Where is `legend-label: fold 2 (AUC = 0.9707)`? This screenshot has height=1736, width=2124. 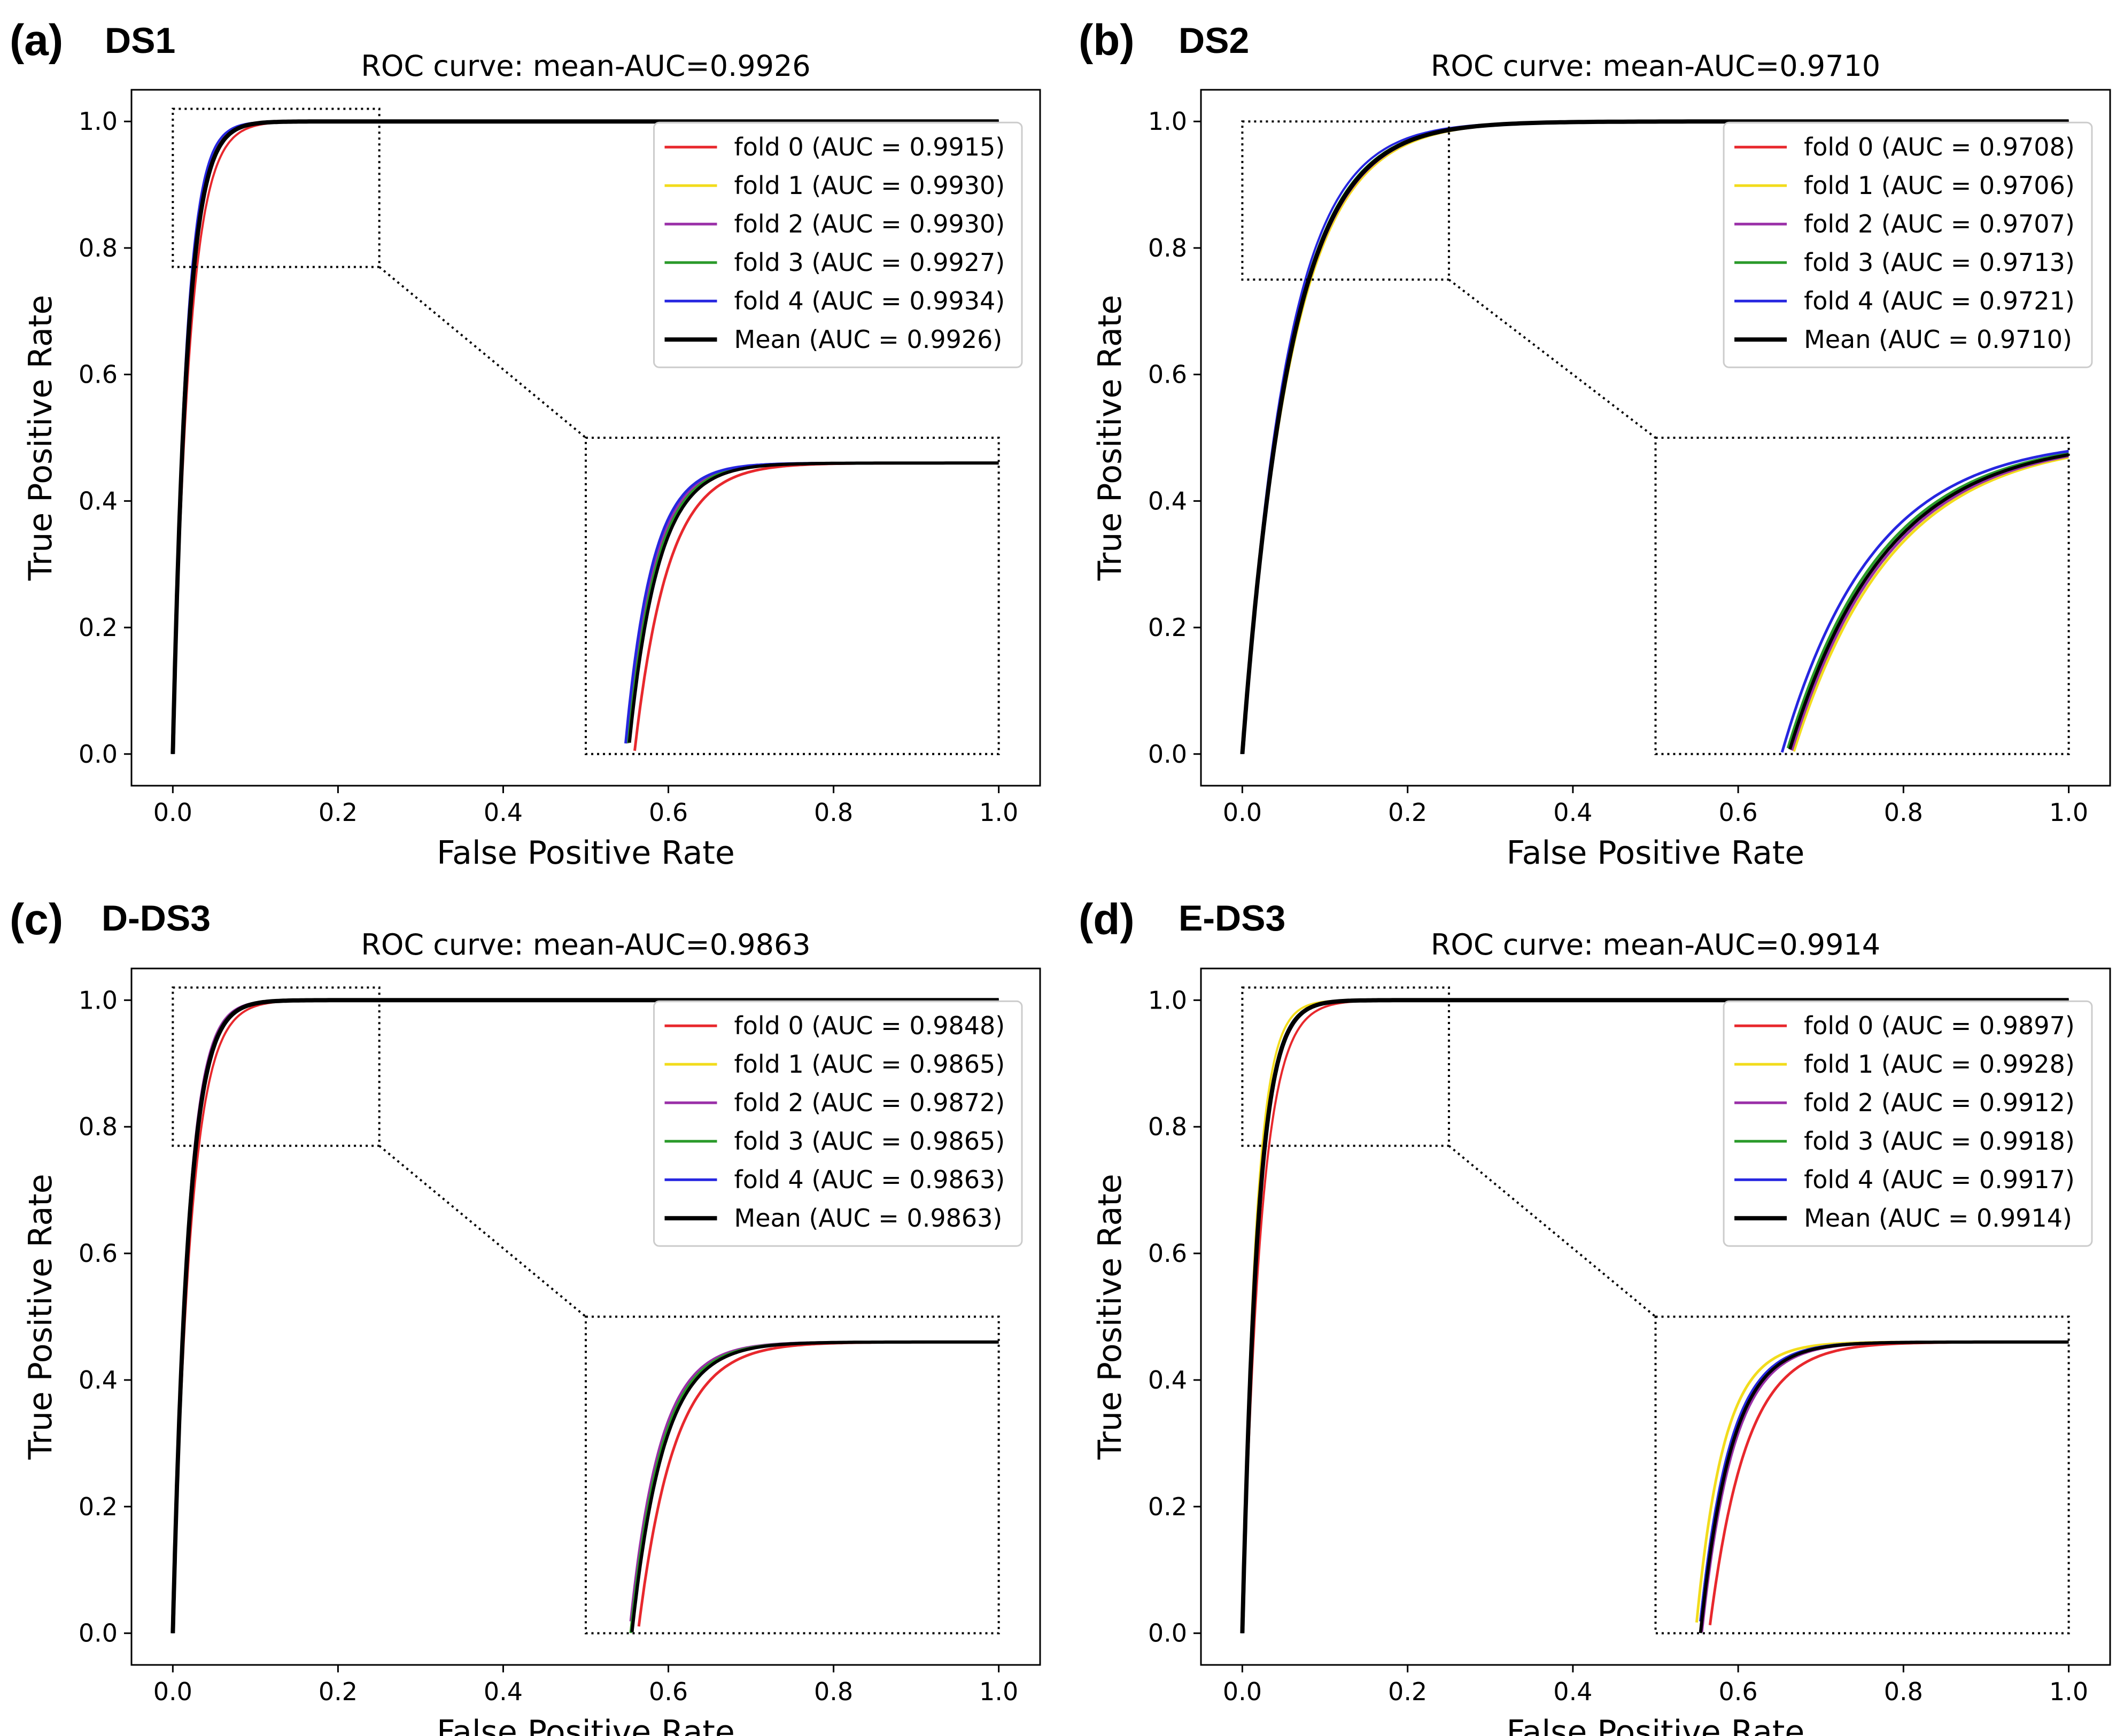
legend-label: fold 2 (AUC = 0.9707) is located at coordinates (1940, 224).